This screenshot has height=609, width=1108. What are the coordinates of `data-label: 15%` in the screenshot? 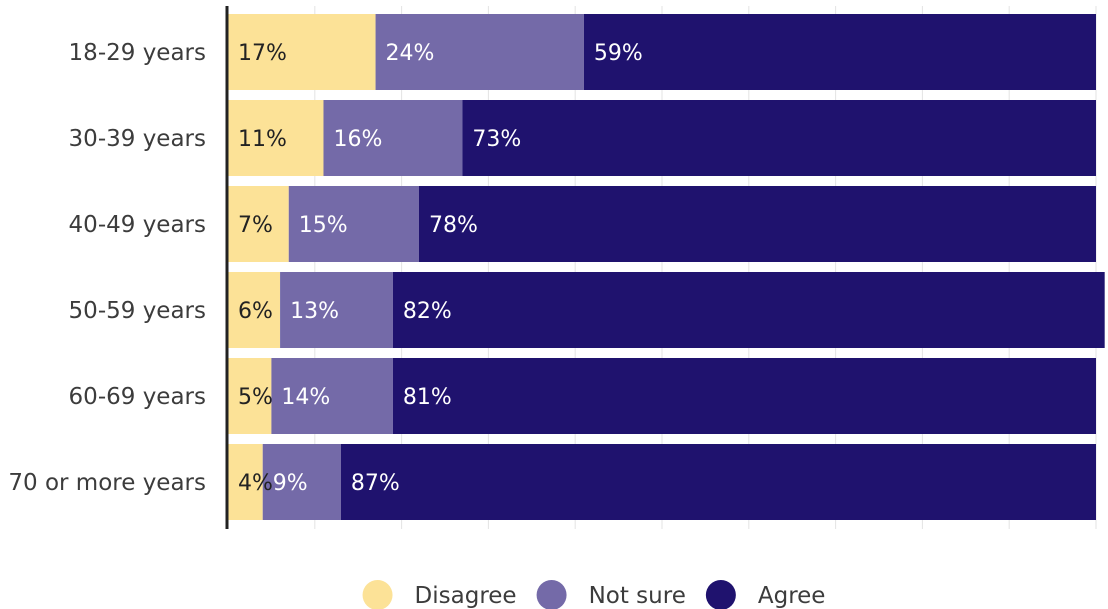 It's located at (323, 225).